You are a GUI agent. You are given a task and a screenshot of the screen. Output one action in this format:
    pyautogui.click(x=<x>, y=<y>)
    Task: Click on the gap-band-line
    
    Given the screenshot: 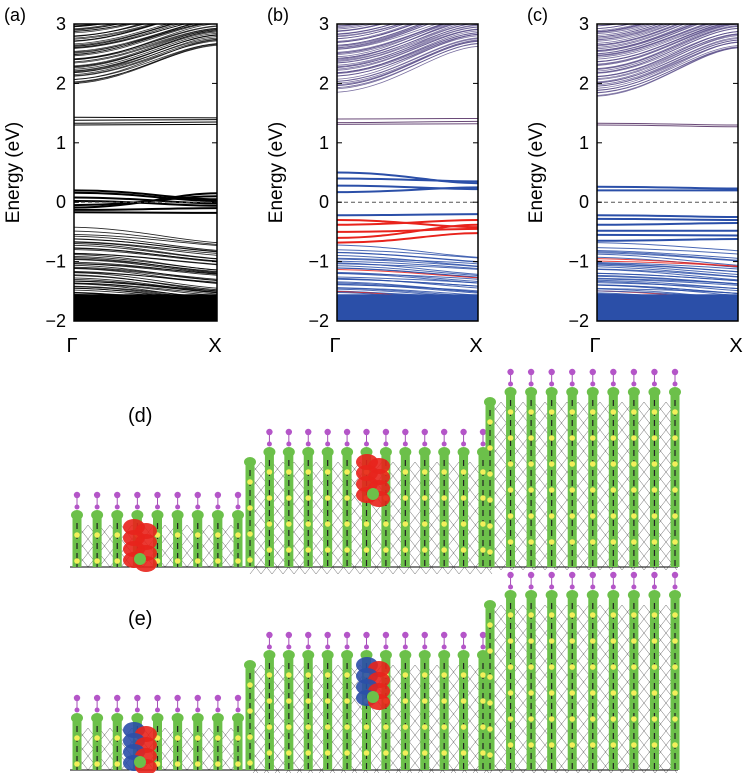 What is the action you would take?
    pyautogui.click(x=407, y=215)
    